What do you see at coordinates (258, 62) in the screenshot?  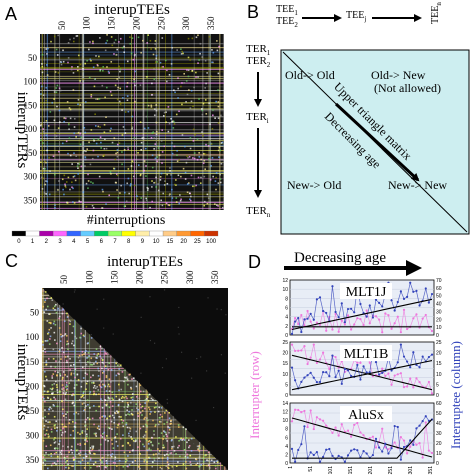 I see `panel-b-ter2: TER2` at bounding box center [258, 62].